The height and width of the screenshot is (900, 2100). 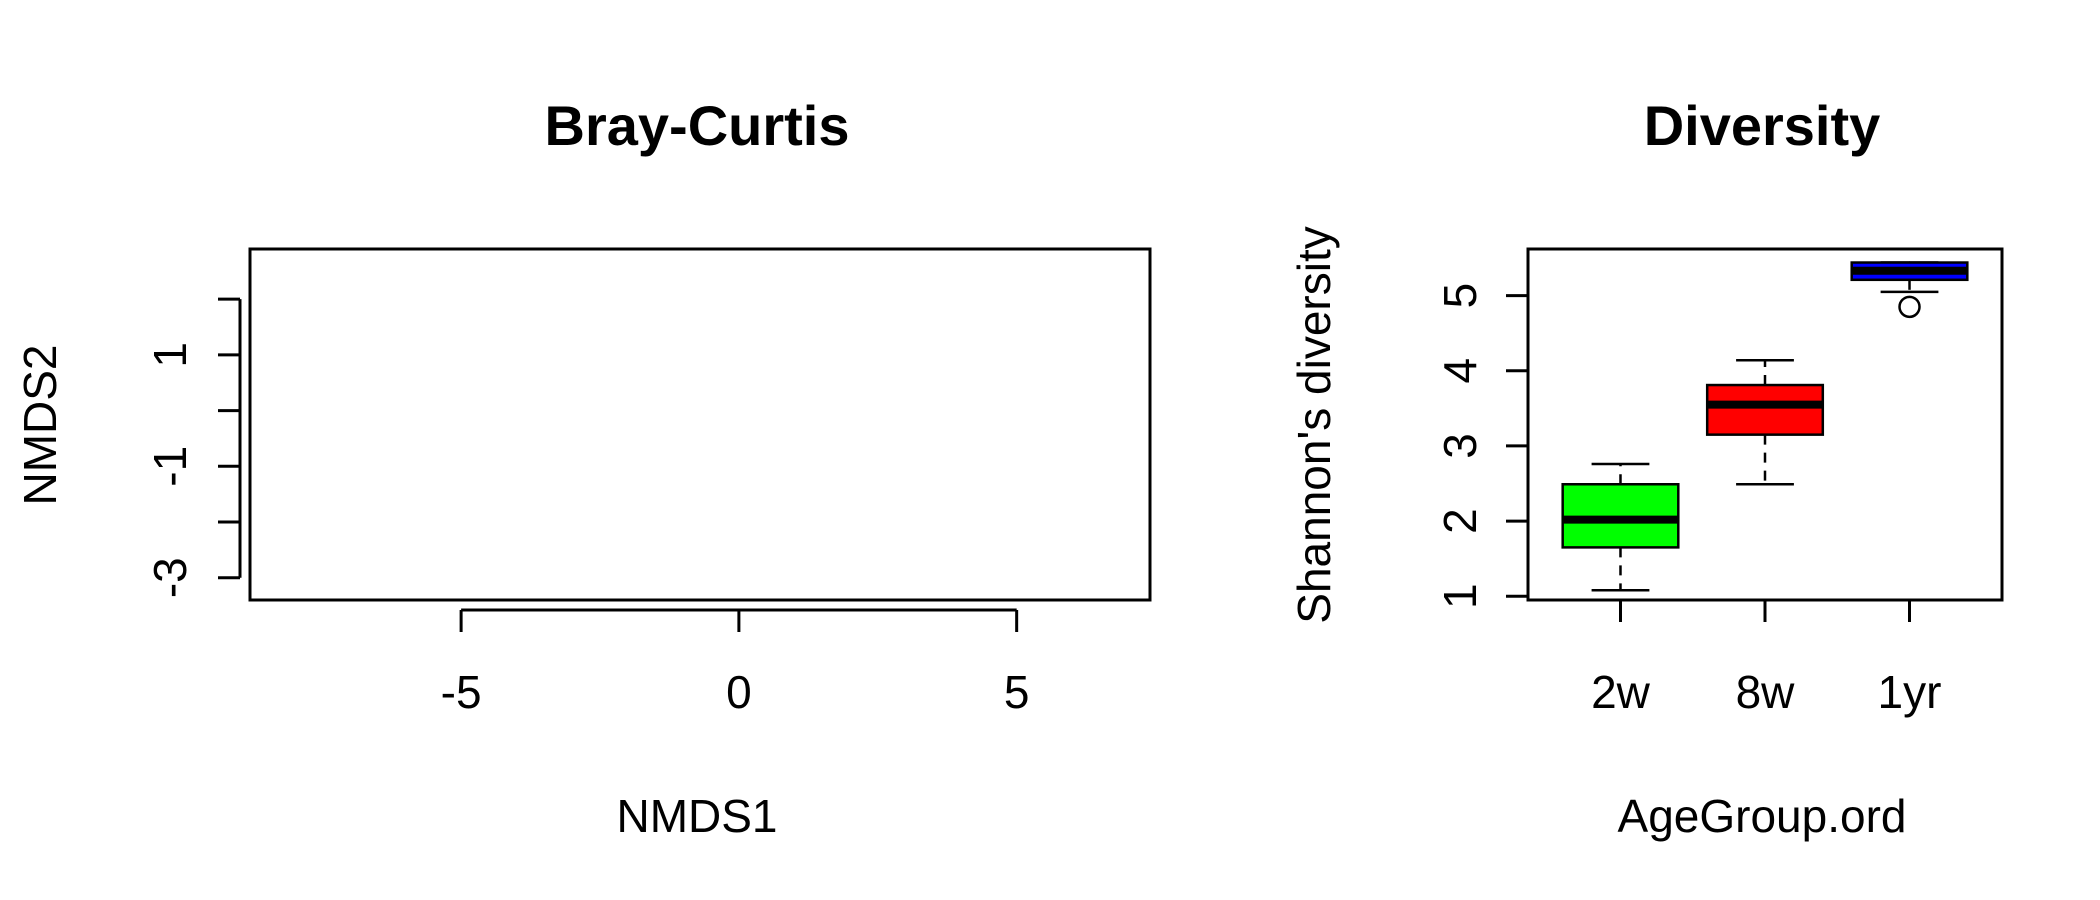 What do you see at coordinates (1910, 692) in the screenshot?
I see `diversity-x-tick-label: 1yr` at bounding box center [1910, 692].